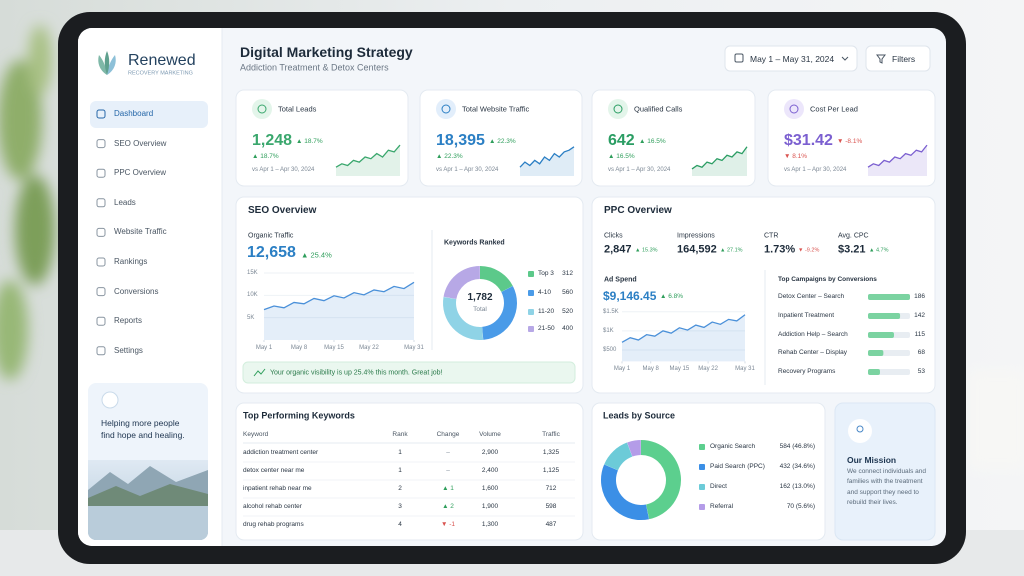  What do you see at coordinates (620, 280) in the screenshot?
I see `metric-label: Ad Spend` at bounding box center [620, 280].